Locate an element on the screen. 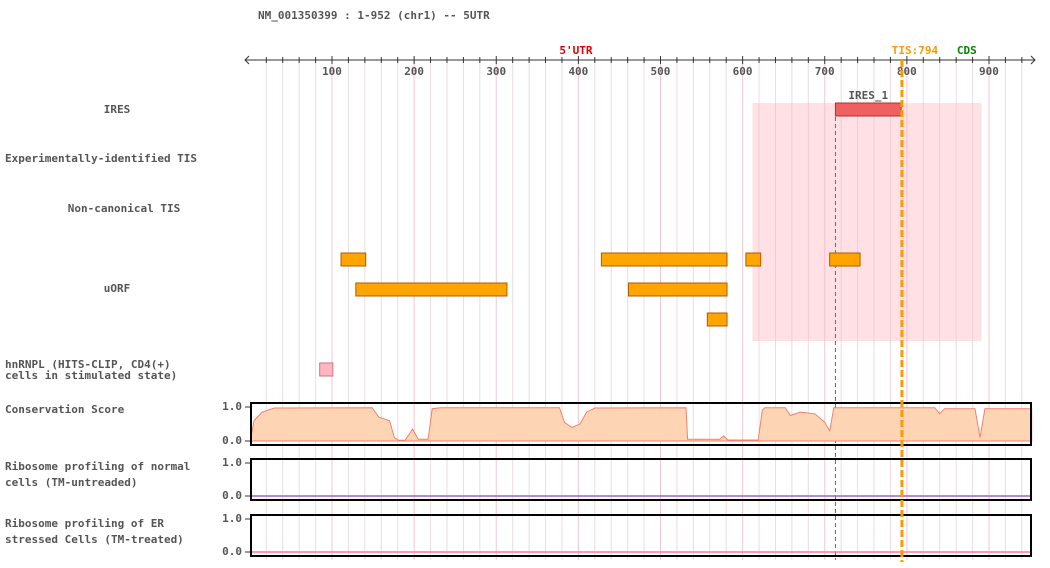 Image resolution: width=1050 pixels, height=568 pixels. track-label: hnRNPL (HITS-CLIP, CD4(+) is located at coordinates (88, 364).